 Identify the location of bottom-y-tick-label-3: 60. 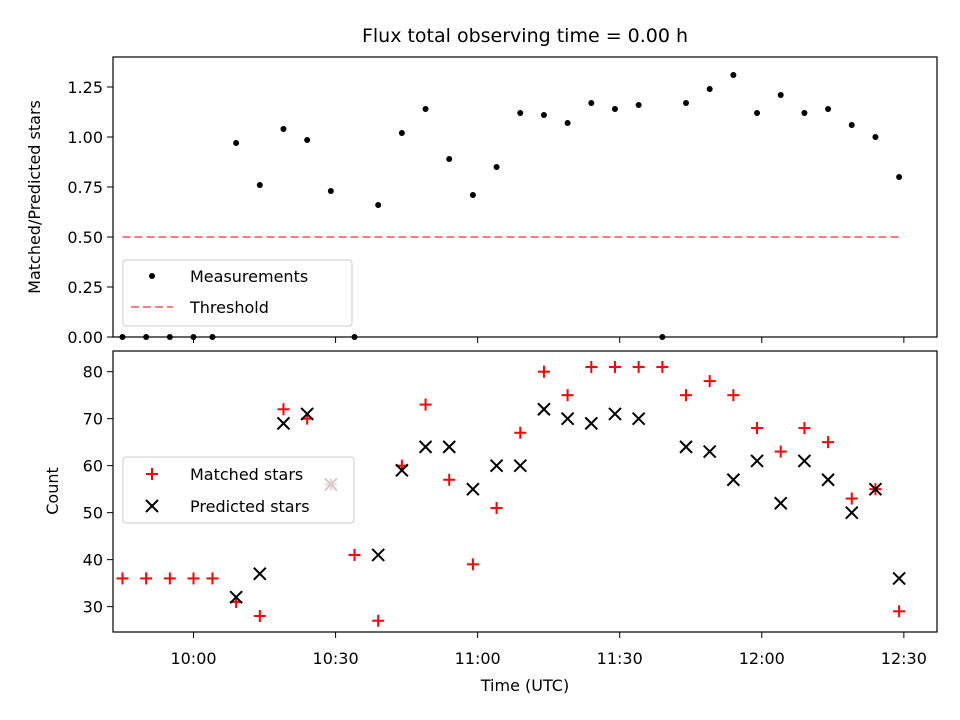
(93, 466).